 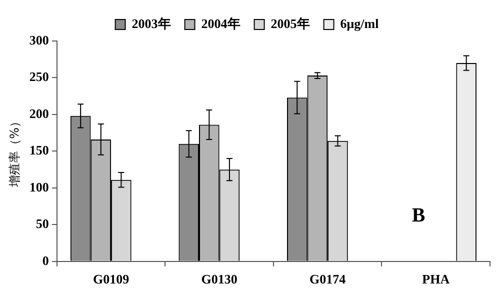 I want to click on x-tick-label: G0130, so click(x=219, y=279).